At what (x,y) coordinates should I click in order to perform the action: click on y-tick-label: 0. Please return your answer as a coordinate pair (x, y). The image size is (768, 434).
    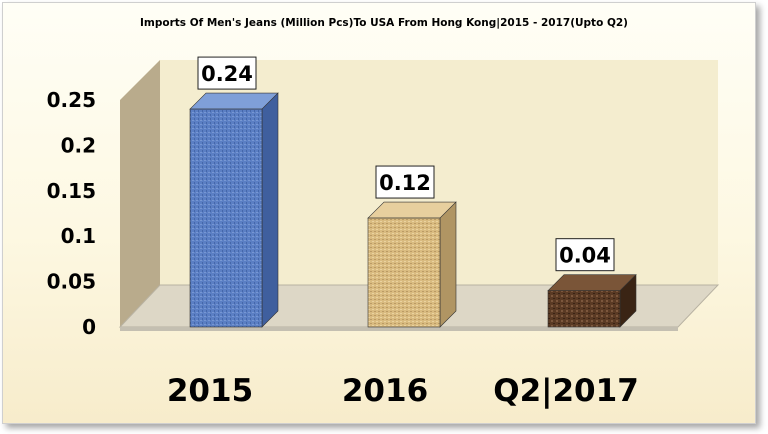
    Looking at the image, I should click on (89, 327).